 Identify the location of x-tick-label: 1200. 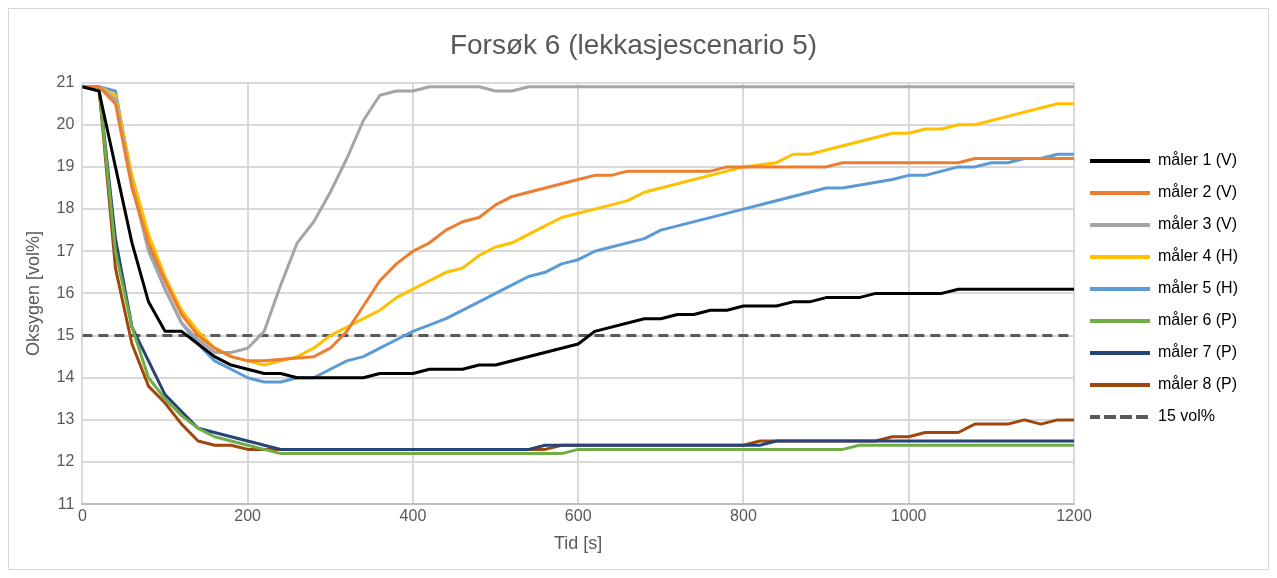
(1074, 516).